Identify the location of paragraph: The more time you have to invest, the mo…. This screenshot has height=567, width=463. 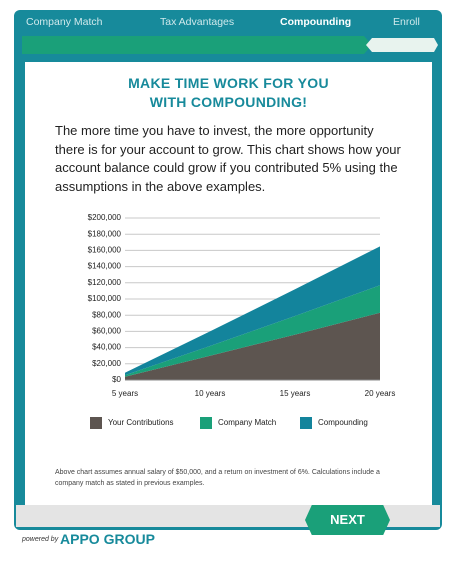
(228, 158).